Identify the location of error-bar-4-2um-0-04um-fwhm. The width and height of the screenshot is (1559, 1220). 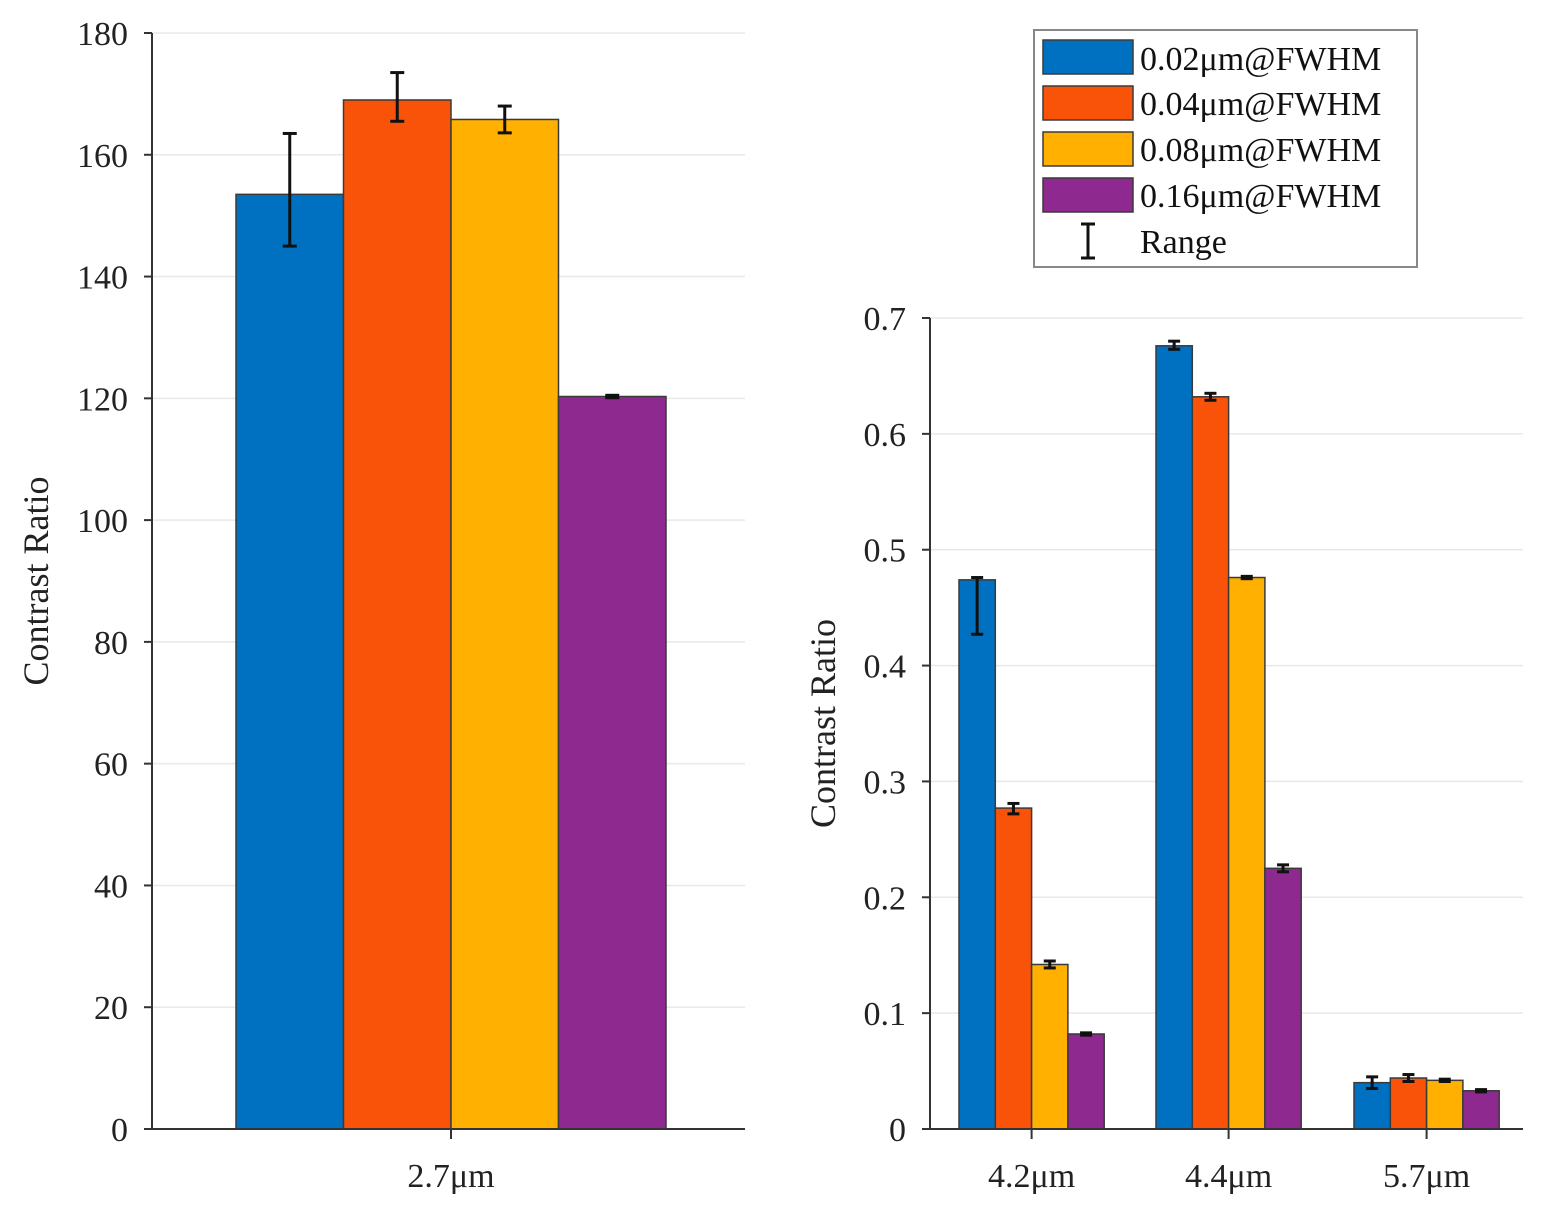
(1013, 808).